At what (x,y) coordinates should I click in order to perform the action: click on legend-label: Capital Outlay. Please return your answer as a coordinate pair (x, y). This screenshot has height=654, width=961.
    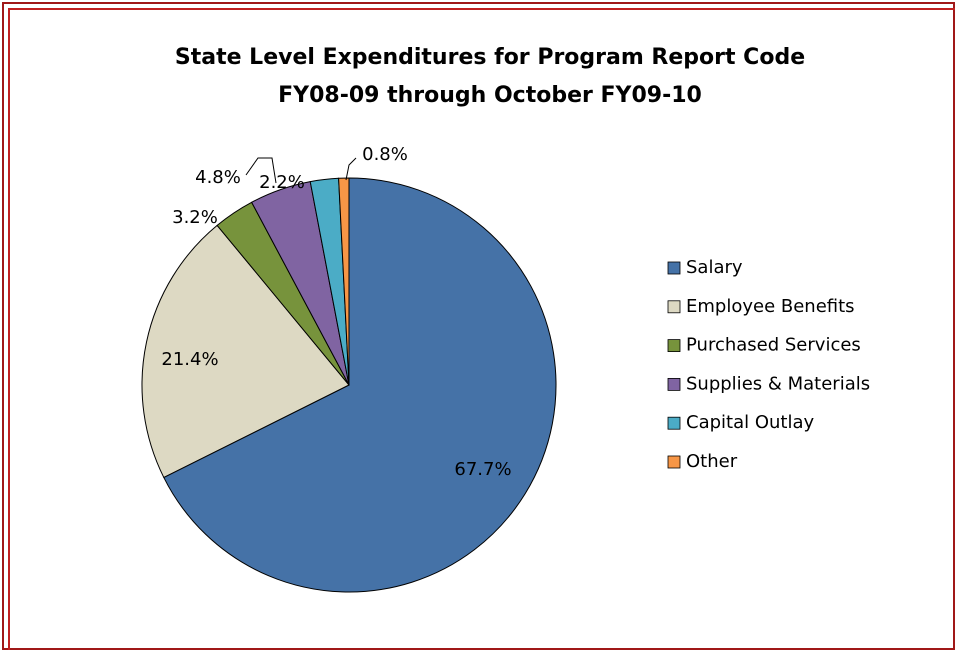
    Looking at the image, I should click on (750, 422).